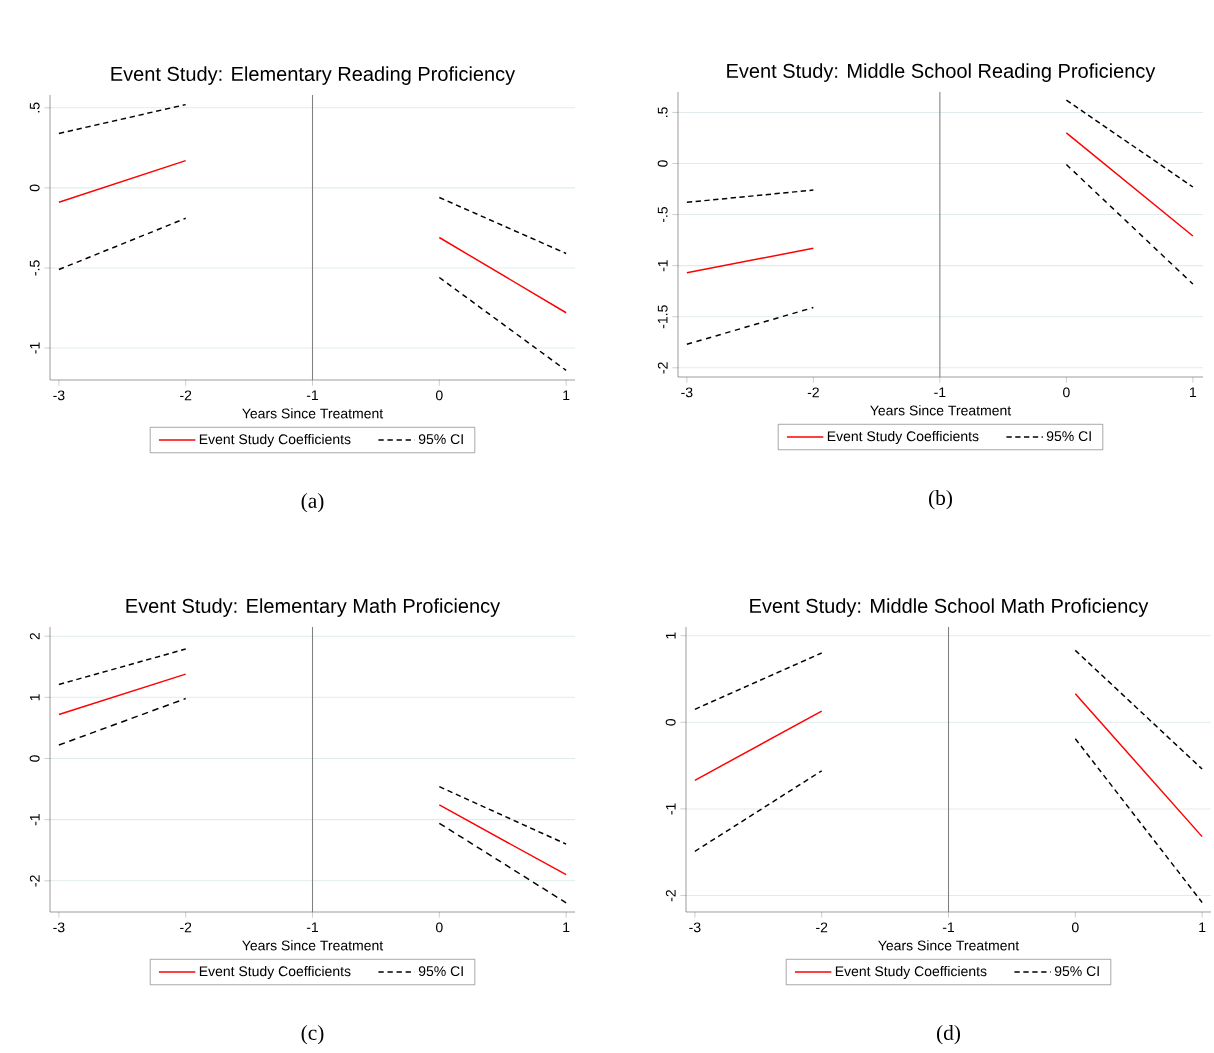 Image resolution: width=1214 pixels, height=1053 pixels. Describe the element at coordinates (941, 499) in the screenshot. I see `text: (b)` at that location.